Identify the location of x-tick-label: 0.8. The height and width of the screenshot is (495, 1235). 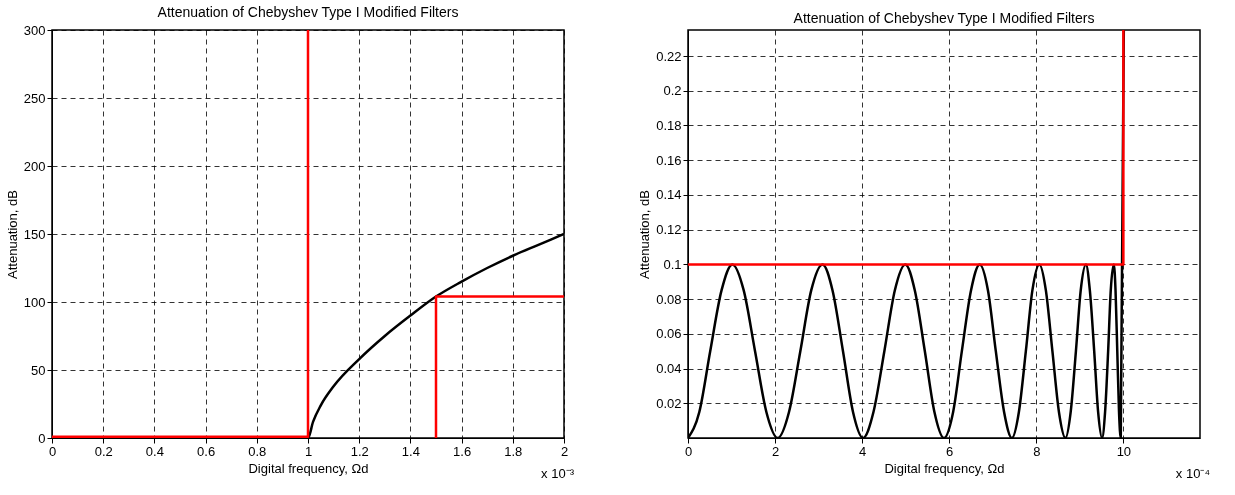
(257, 451).